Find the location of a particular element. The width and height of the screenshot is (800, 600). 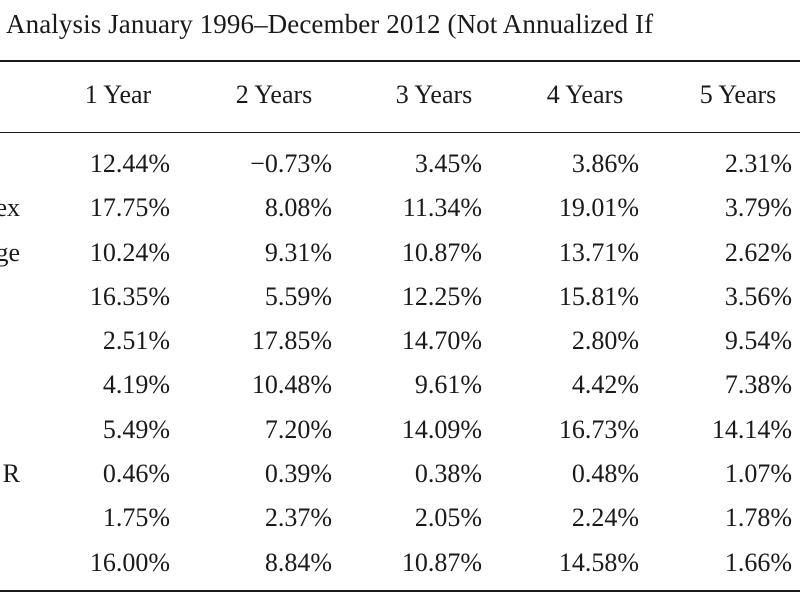

table-cell: 1.07% is located at coordinates (758, 474).